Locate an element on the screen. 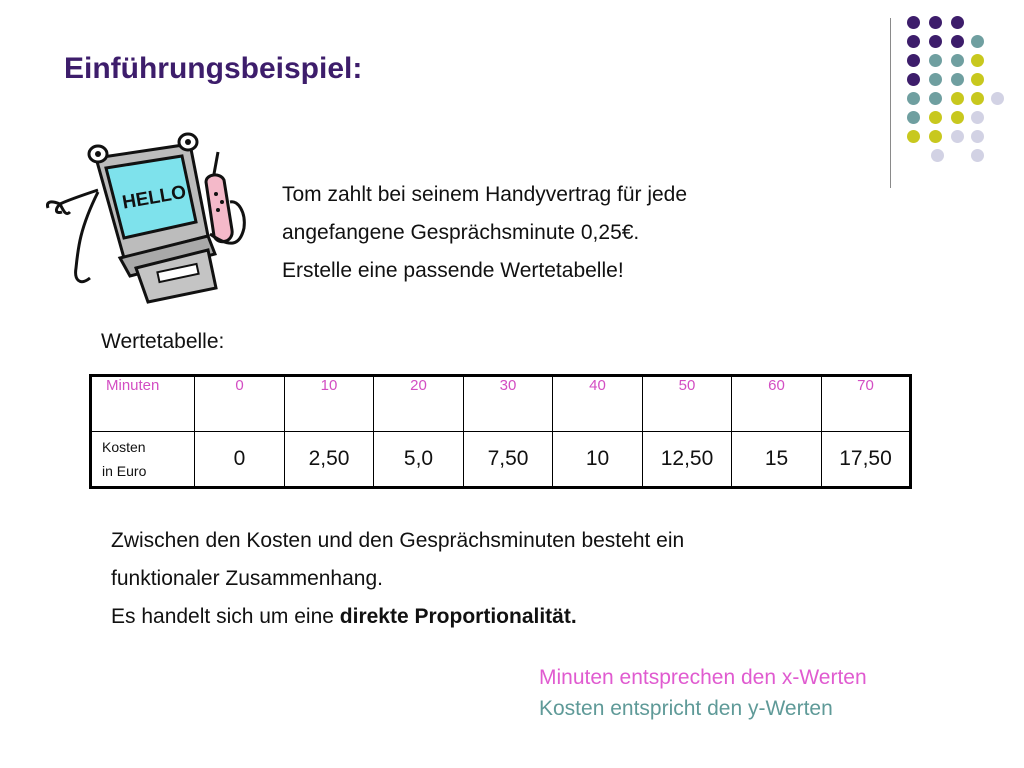  row-header-costs: Kosten in Euro is located at coordinates (142, 459).